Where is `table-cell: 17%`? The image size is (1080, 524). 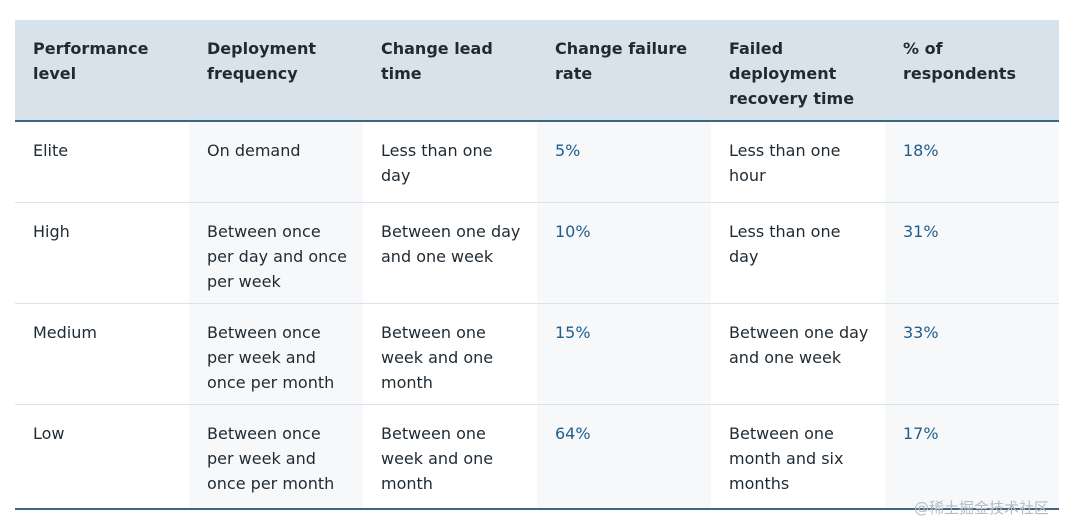
table-cell: 17% is located at coordinates (972, 457).